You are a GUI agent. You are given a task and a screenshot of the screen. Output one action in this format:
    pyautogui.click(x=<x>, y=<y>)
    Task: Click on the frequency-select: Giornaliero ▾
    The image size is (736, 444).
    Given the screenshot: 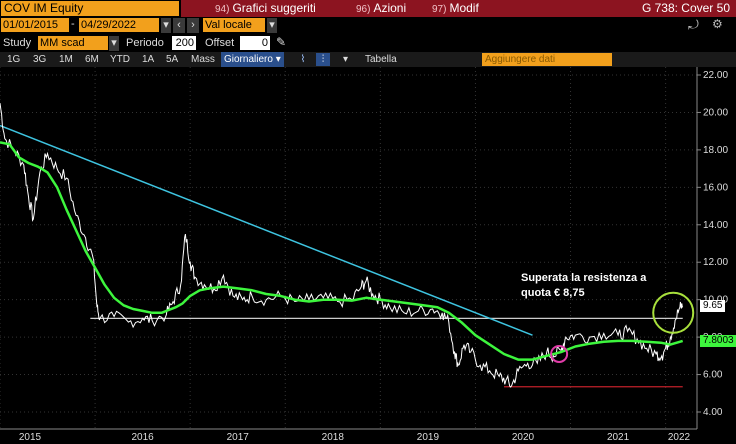 What is the action you would take?
    pyautogui.click(x=252, y=59)
    